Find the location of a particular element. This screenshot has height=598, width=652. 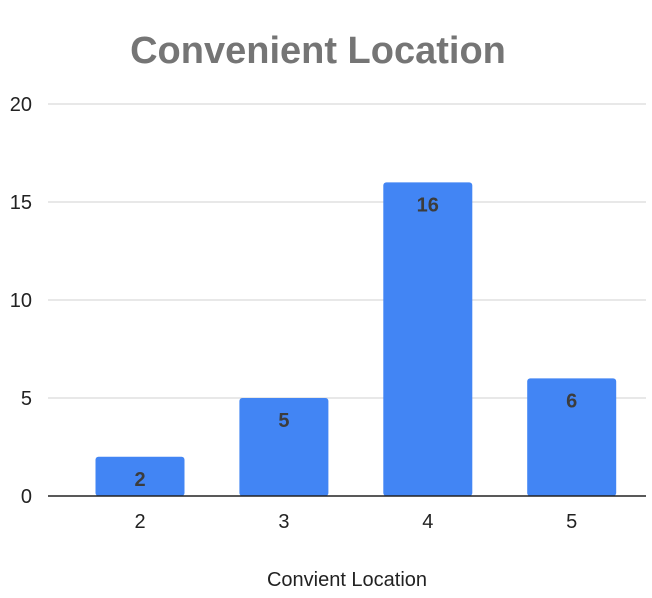

y-tick-label: 15 is located at coordinates (21, 203).